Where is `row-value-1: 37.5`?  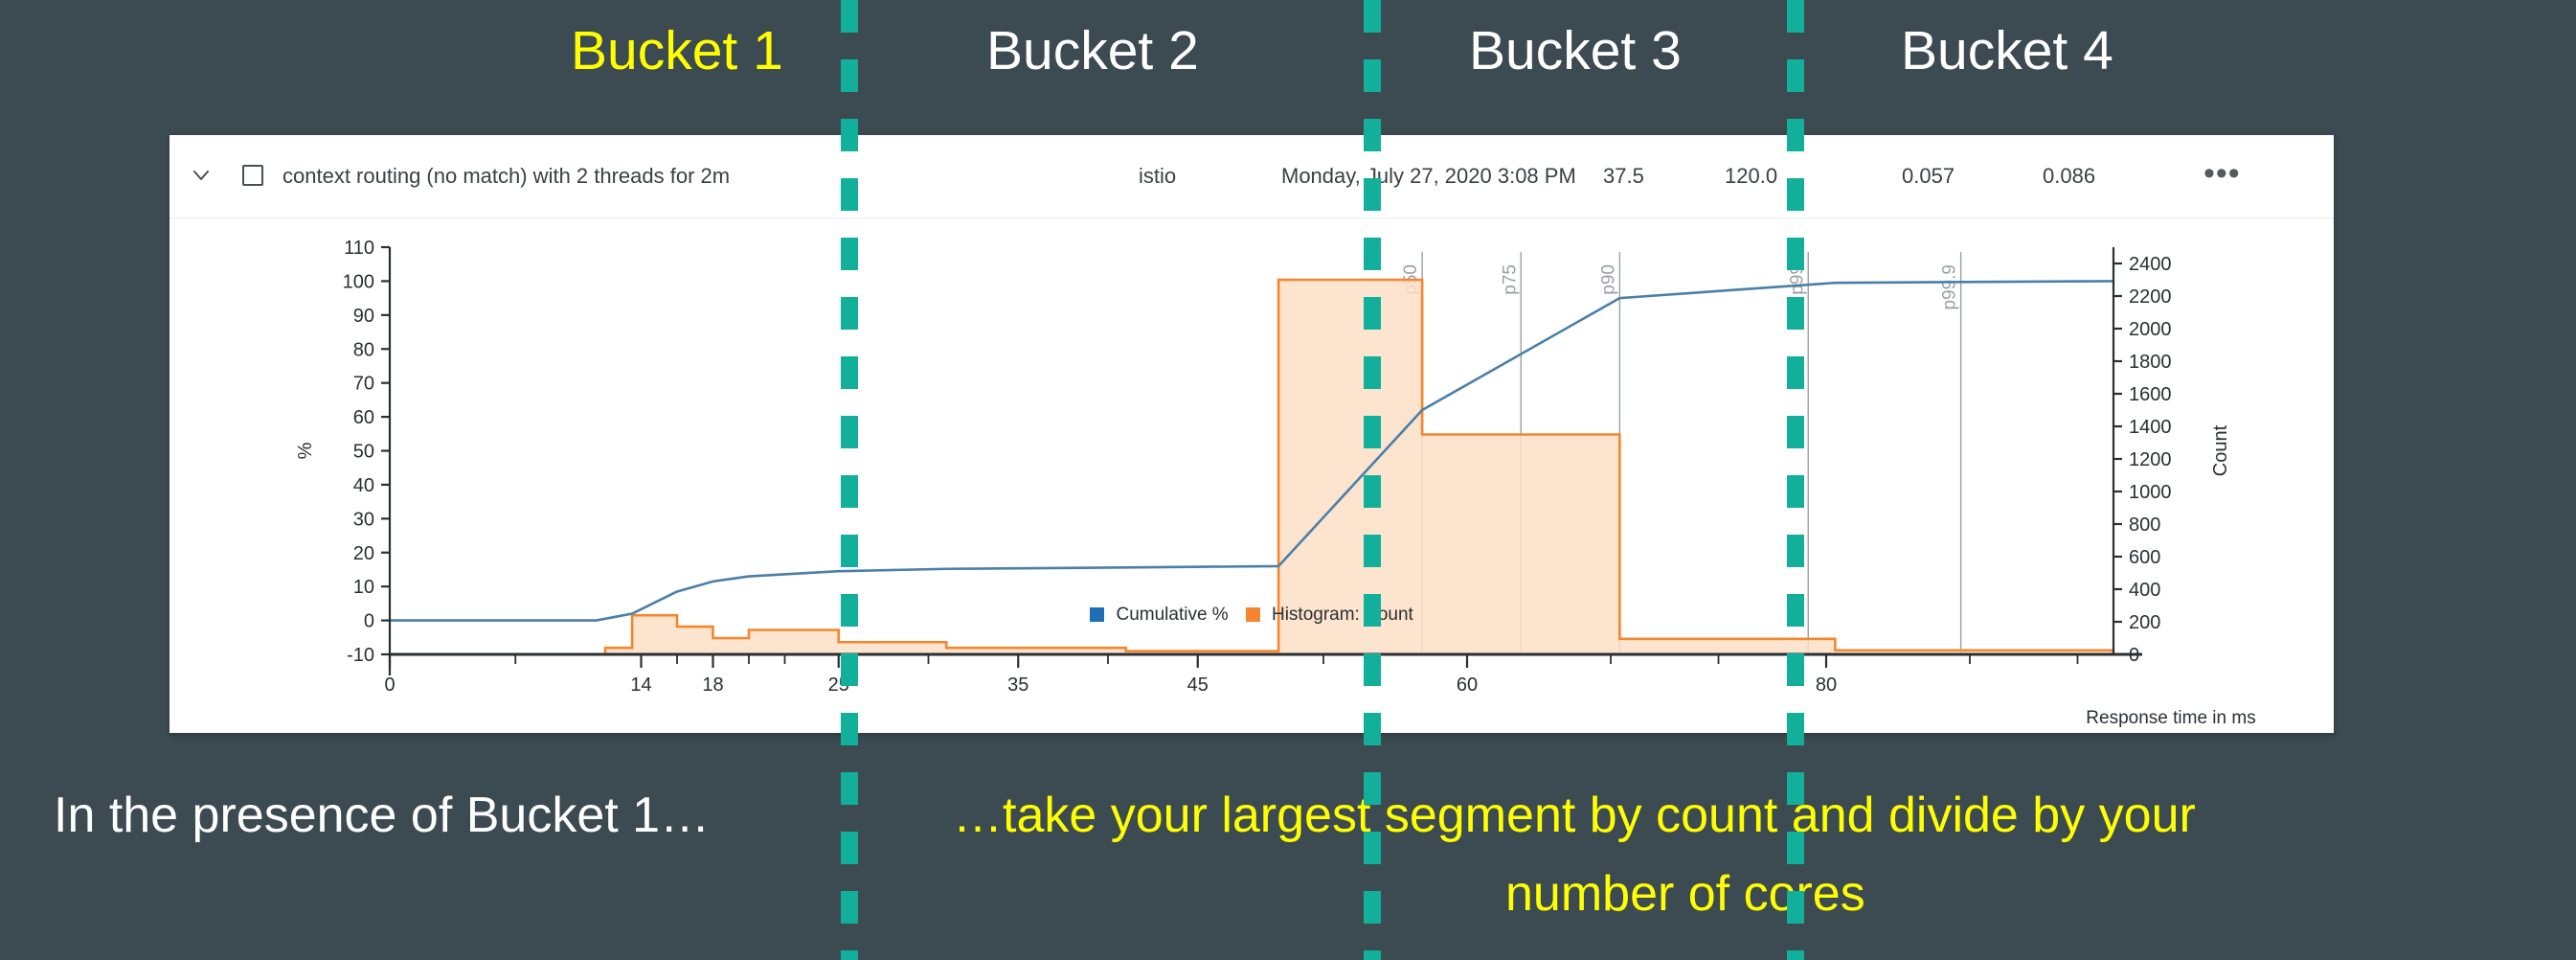 row-value-1: 37.5 is located at coordinates (1623, 176).